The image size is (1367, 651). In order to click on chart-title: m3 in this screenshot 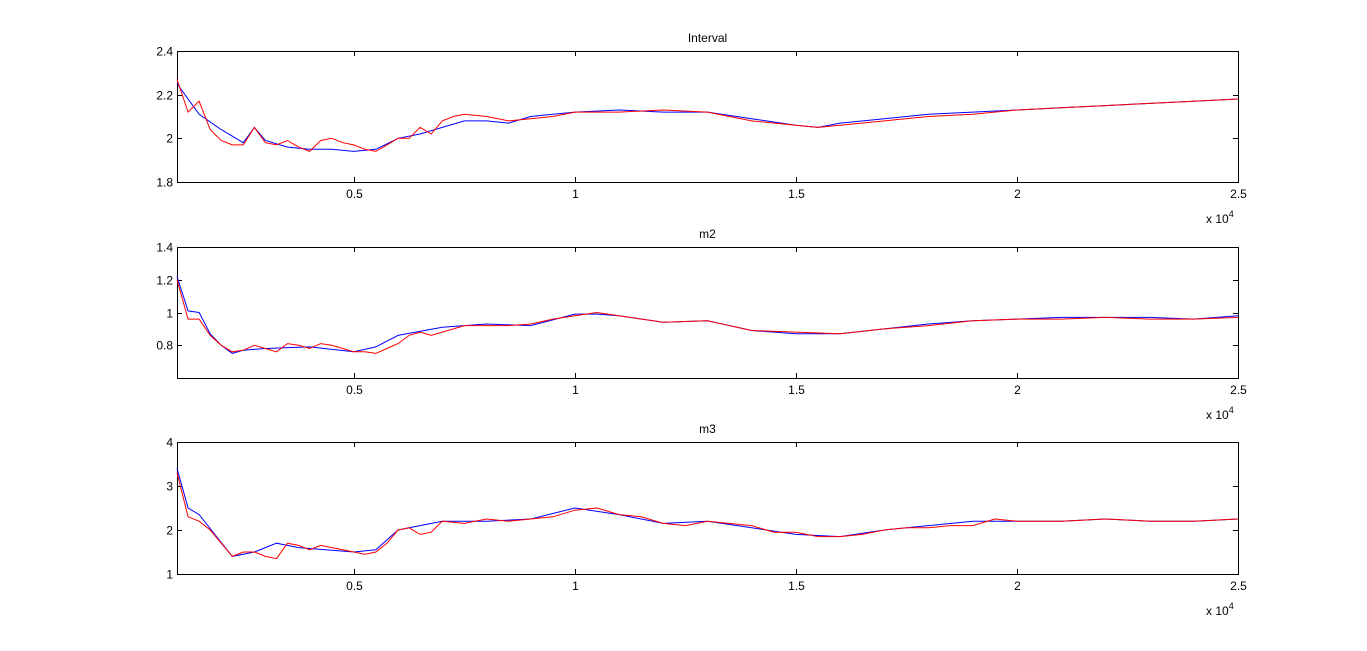, I will do `click(707, 429)`.